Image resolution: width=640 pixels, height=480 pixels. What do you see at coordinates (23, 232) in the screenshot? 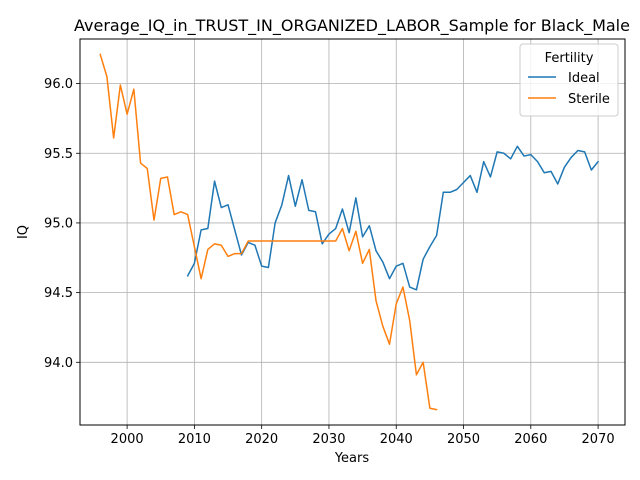
I see `y-axis-label: IQ` at bounding box center [23, 232].